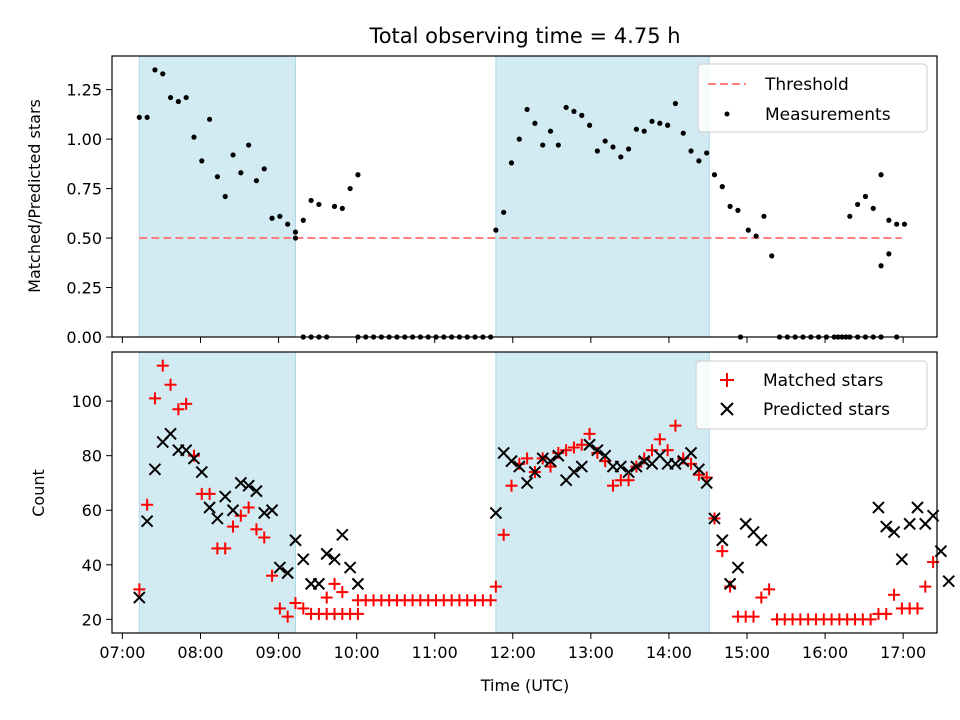 This screenshot has width=960, height=720. Describe the element at coordinates (86, 401) in the screenshot. I see `y-tick-label: 100` at that location.